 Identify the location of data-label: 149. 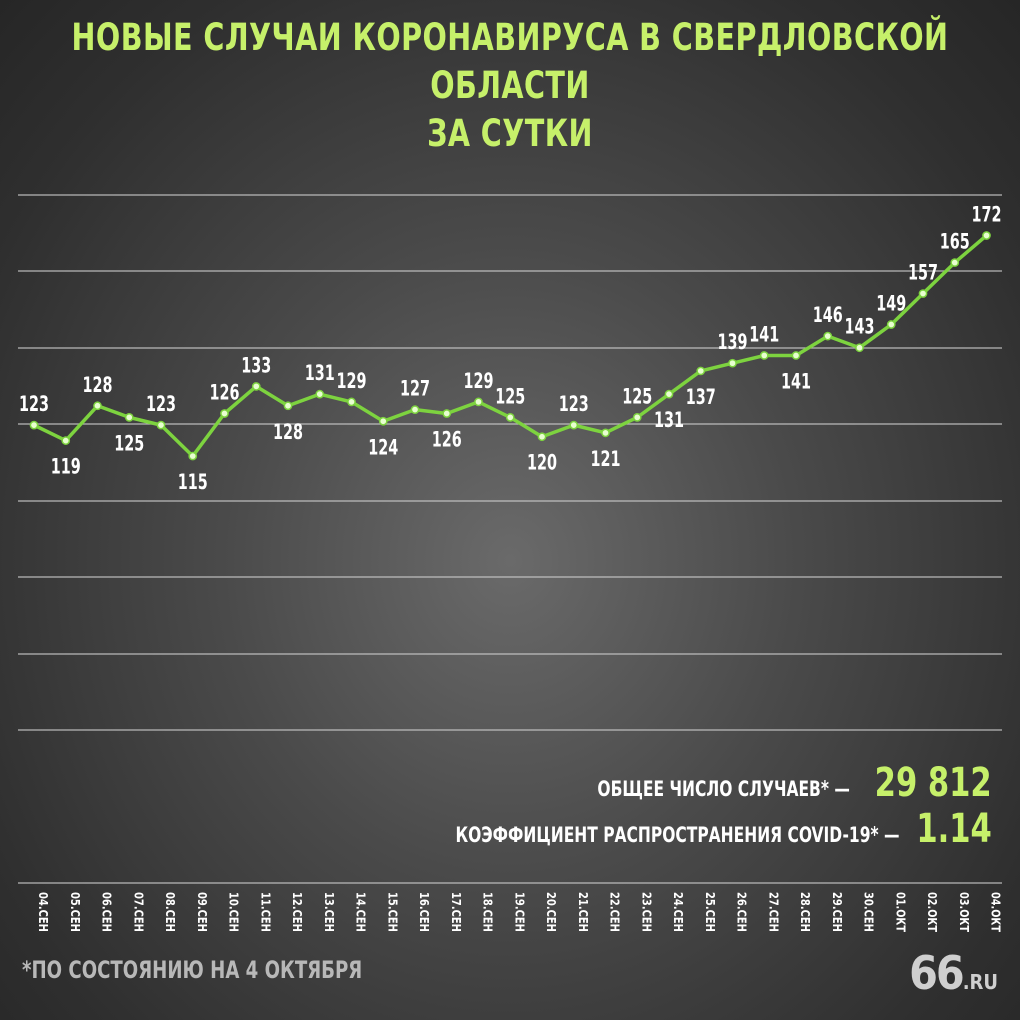
(891, 304).